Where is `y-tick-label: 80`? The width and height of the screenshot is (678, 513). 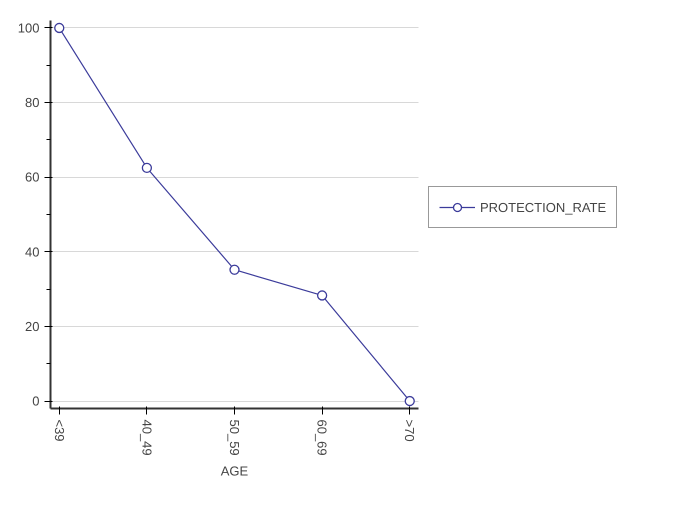 y-tick-label: 80 is located at coordinates (32, 102).